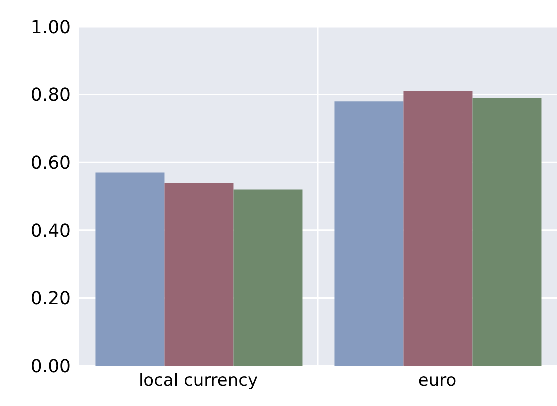  What do you see at coordinates (437, 381) in the screenshot?
I see `x-tick-label: euro` at bounding box center [437, 381].